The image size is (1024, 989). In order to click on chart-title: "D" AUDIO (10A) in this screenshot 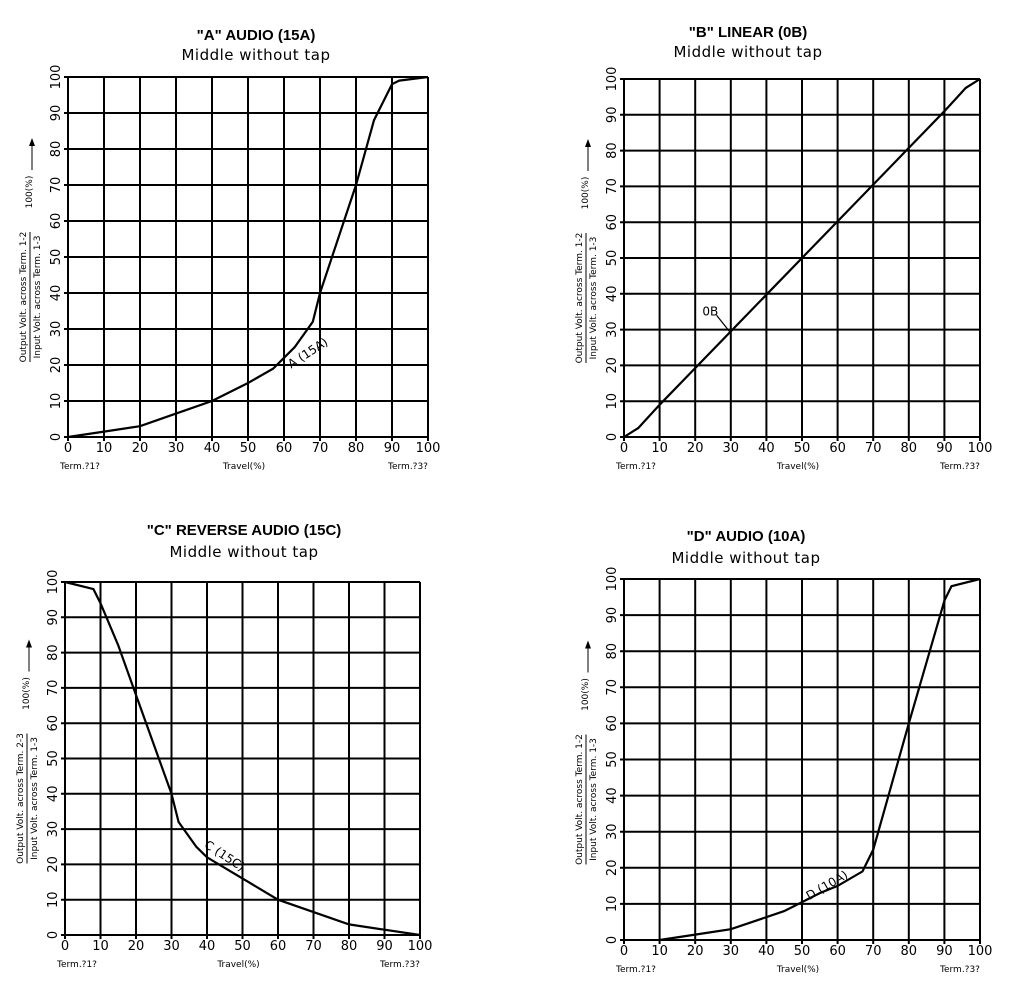, I will do `click(746, 536)`.